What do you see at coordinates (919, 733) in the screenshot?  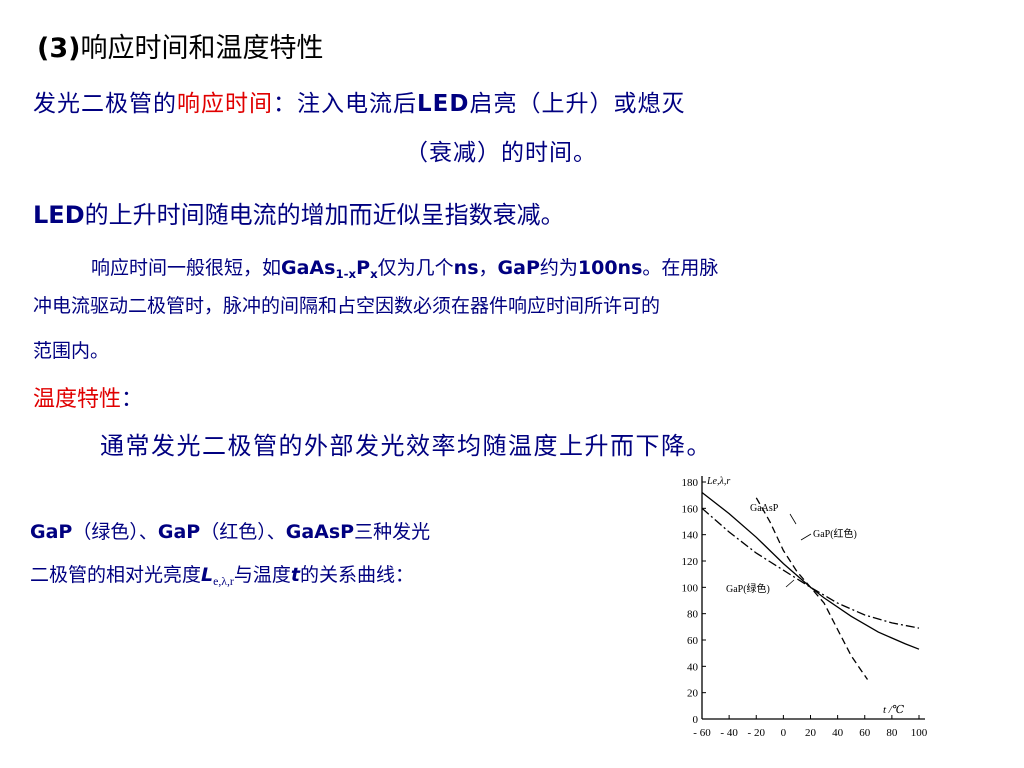 I see `x-tick-label: 100` at bounding box center [919, 733].